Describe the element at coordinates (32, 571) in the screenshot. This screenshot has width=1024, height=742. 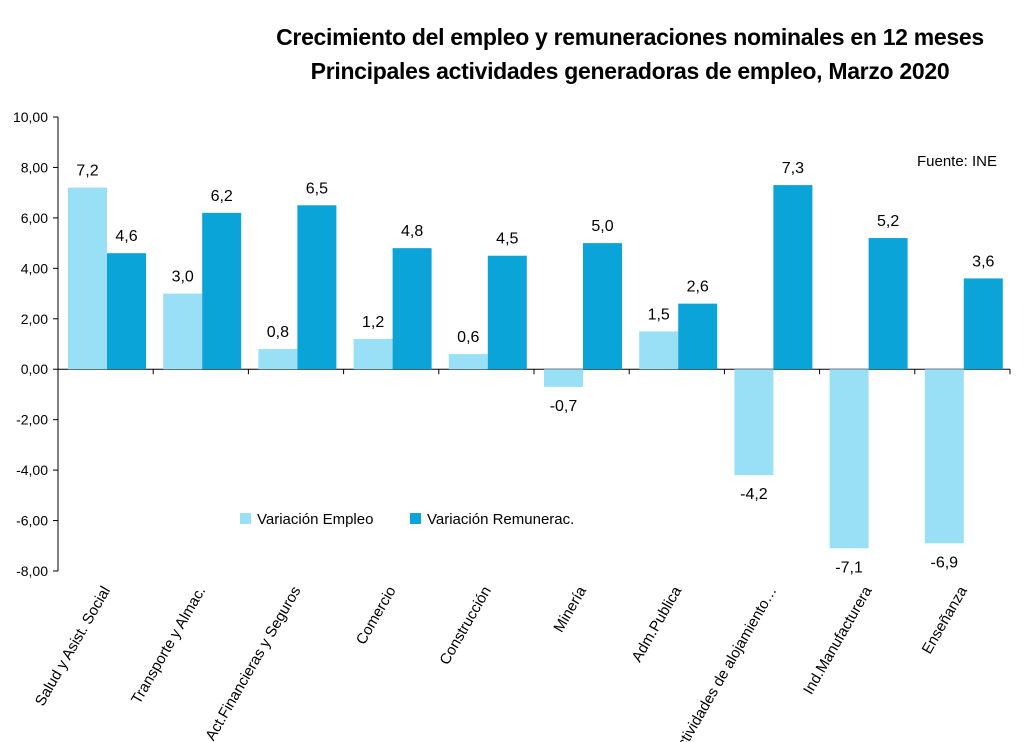
I see `y-tick-label: -8,00` at that location.